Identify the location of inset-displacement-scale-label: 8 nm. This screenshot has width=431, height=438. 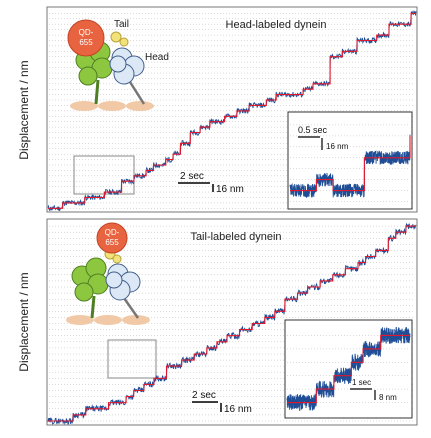
(388, 397).